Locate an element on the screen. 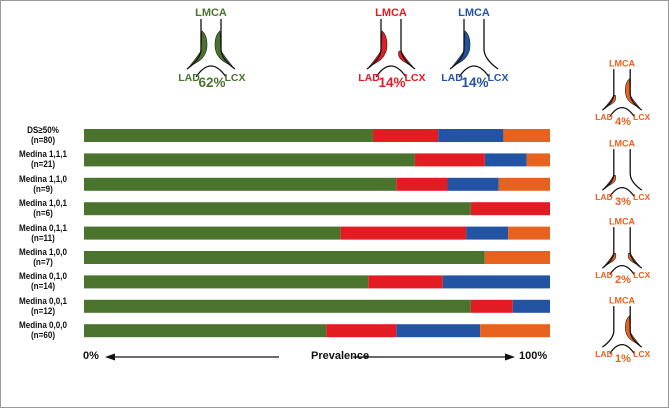  legend-side-3-vessel-left-wall is located at coordinates (608, 248).